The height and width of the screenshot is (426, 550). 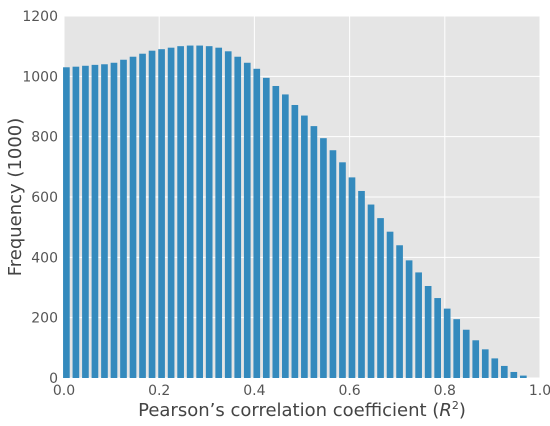 I want to click on y-tick-label: 1200, so click(x=40, y=17).